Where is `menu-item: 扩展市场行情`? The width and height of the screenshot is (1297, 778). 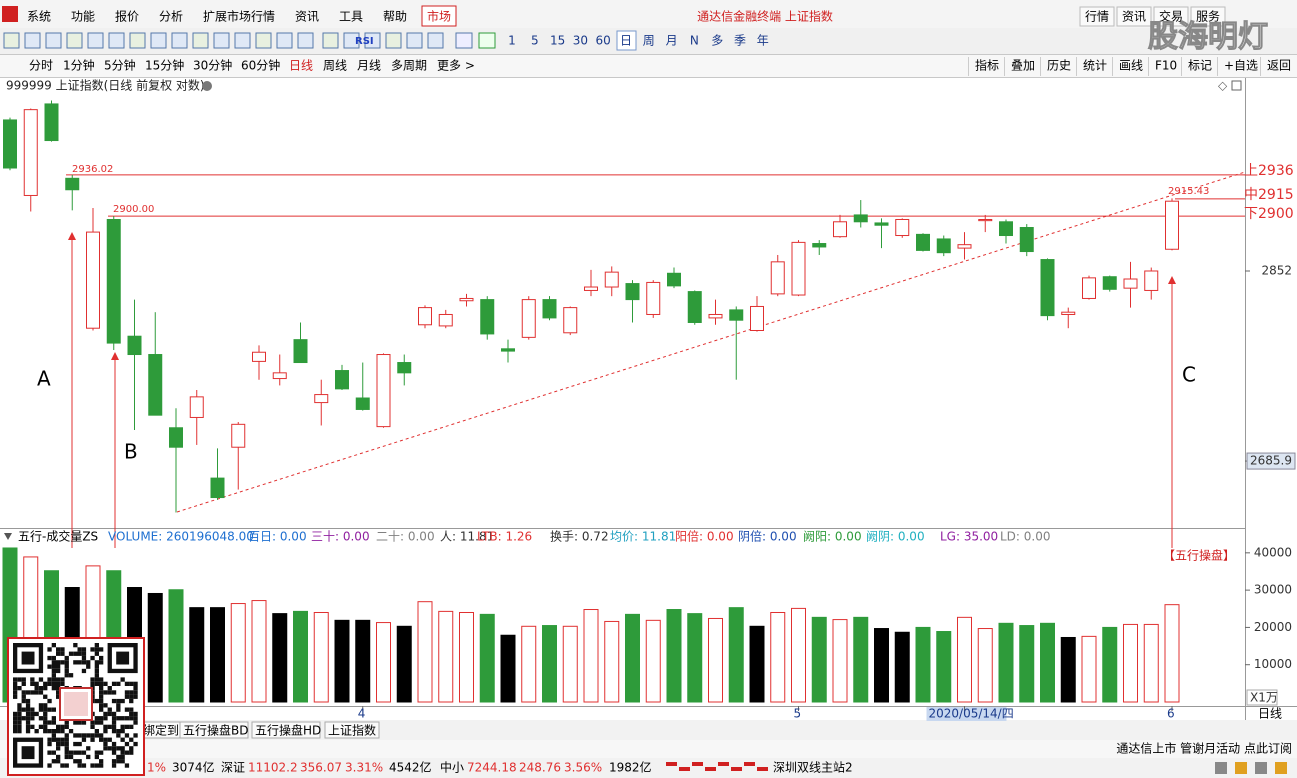 menu-item: 扩展市场行情 is located at coordinates (239, 16).